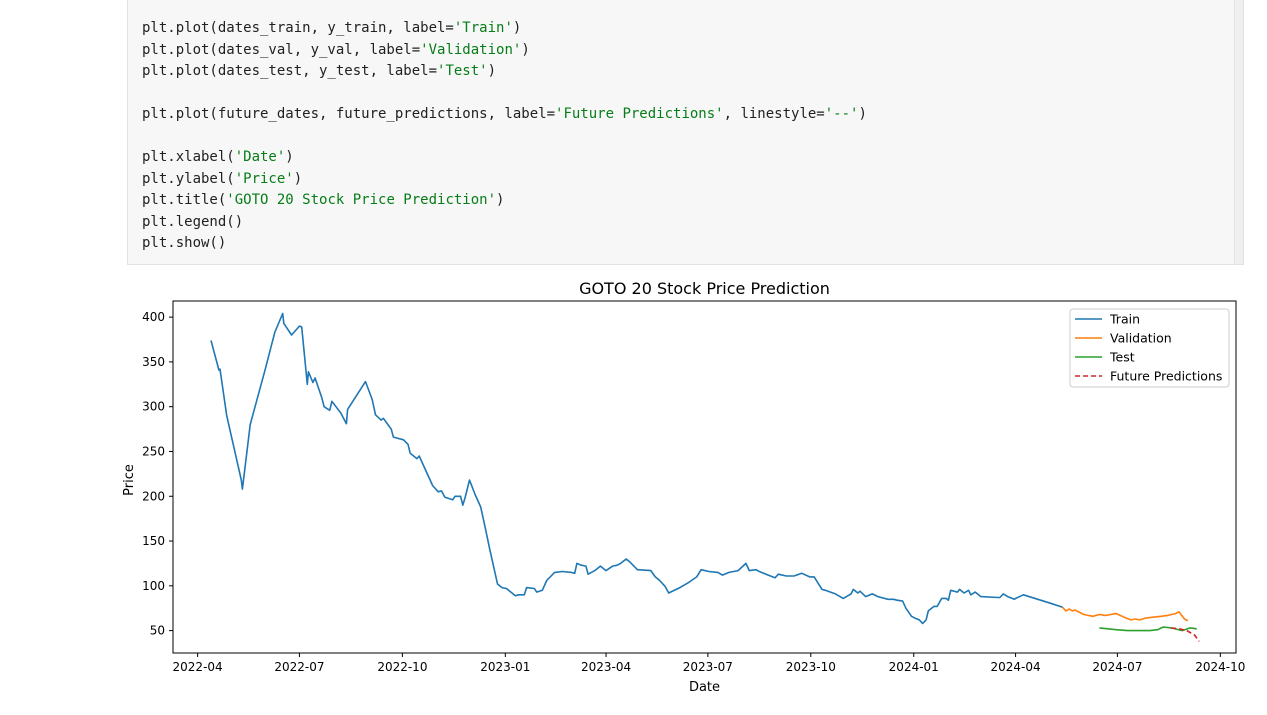 The height and width of the screenshot is (715, 1267). Describe the element at coordinates (153, 317) in the screenshot. I see `y-tick-label: 400` at that location.